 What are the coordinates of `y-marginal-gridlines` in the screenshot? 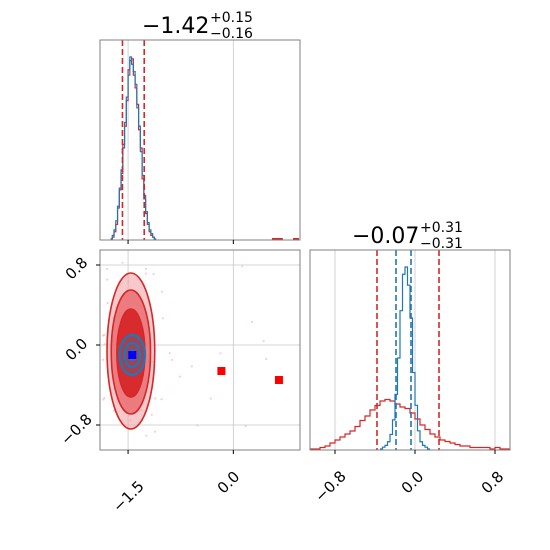 It's located at (415, 350).